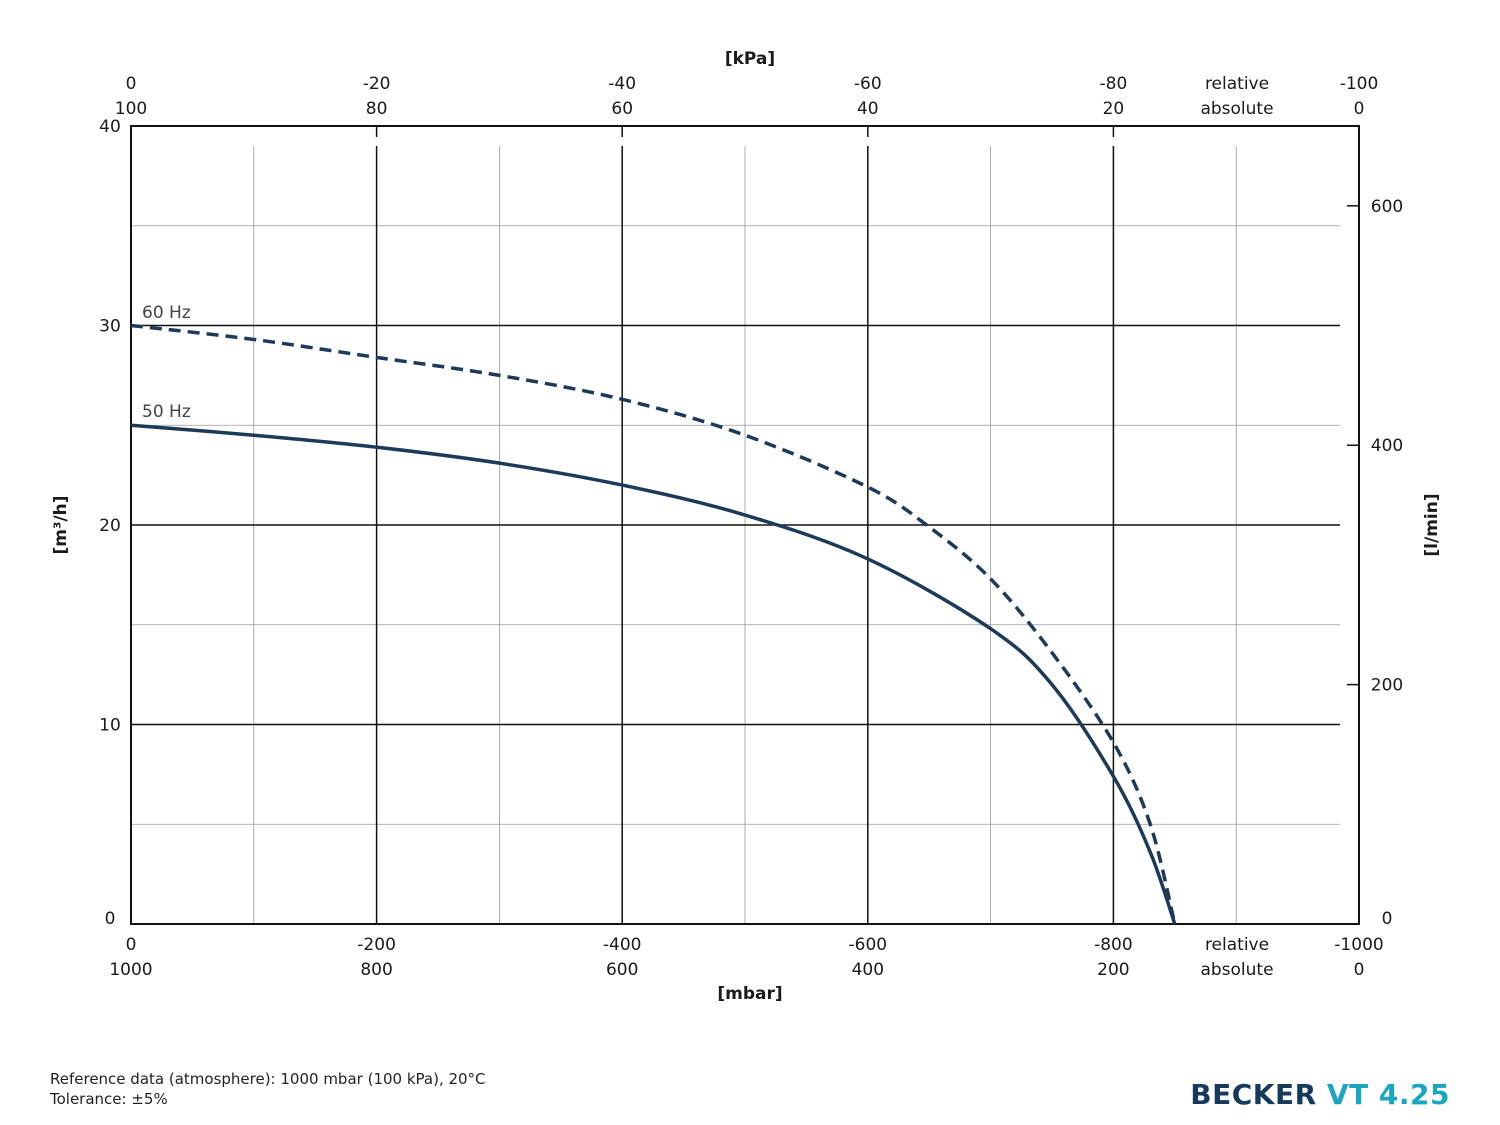 Image resolution: width=1500 pixels, height=1125 pixels. What do you see at coordinates (110, 327) in the screenshot?
I see `y-tick-label: 30` at bounding box center [110, 327].